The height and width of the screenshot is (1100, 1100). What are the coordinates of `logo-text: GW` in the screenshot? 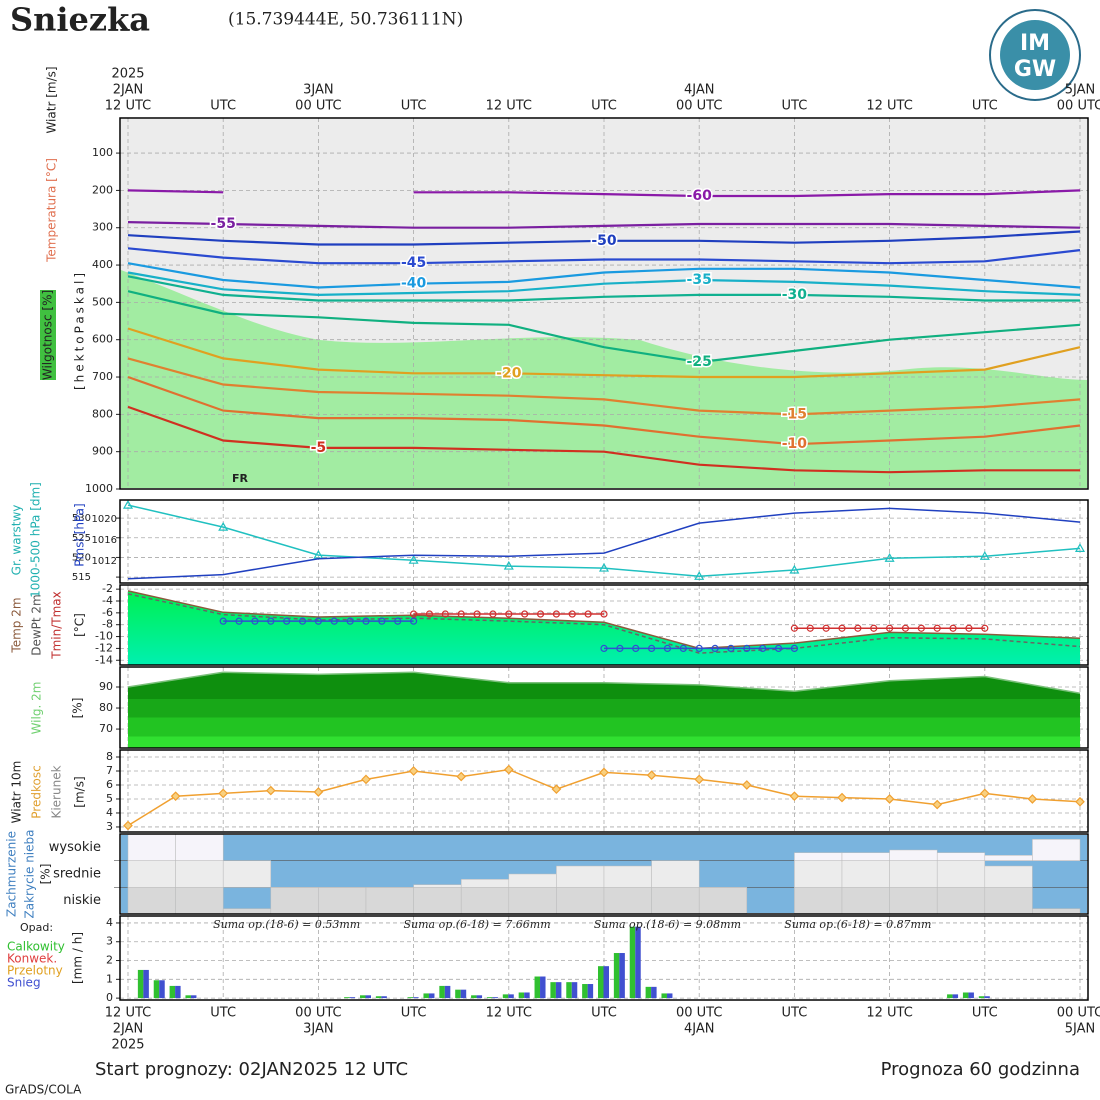 It's located at (1035, 69).